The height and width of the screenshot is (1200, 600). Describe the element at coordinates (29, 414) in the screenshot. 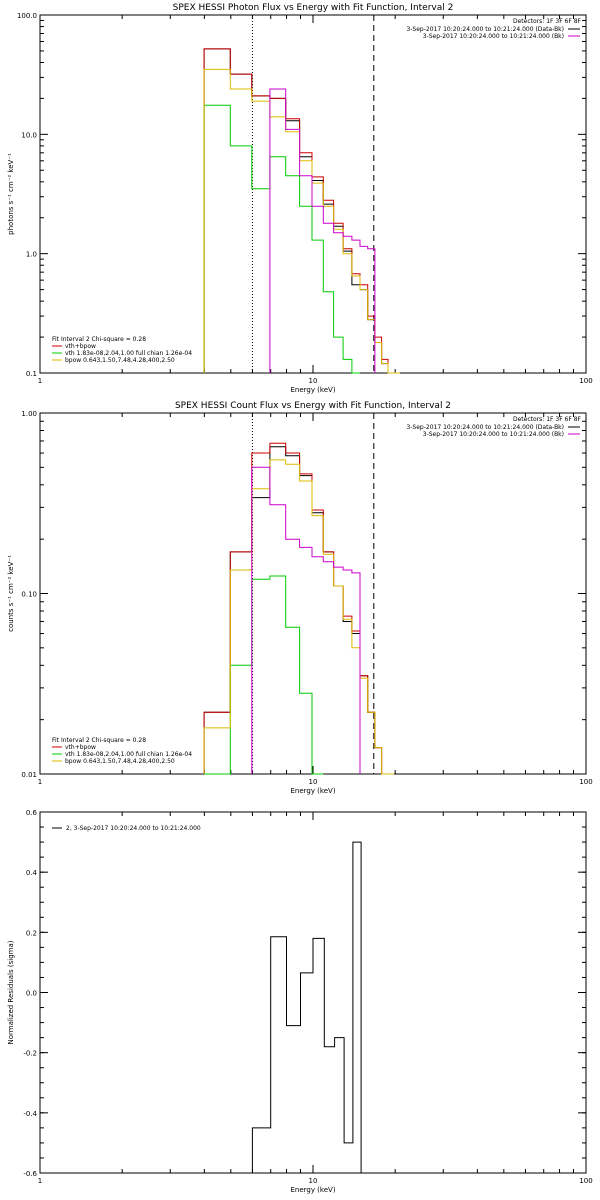

I see `y-tick-label: 1.00` at that location.